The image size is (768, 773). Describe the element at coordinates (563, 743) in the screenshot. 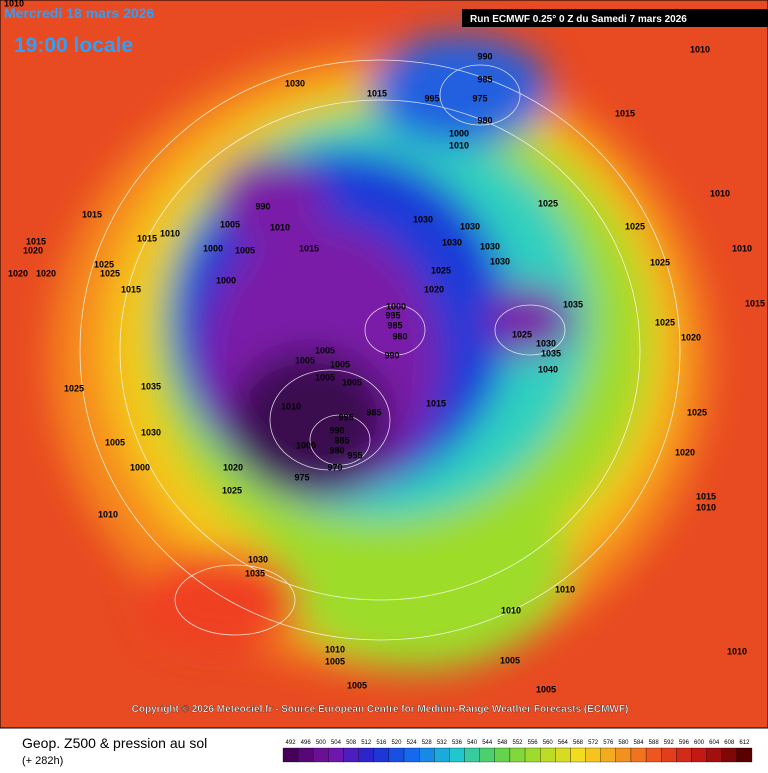

I see `colorbar-label: 564` at that location.